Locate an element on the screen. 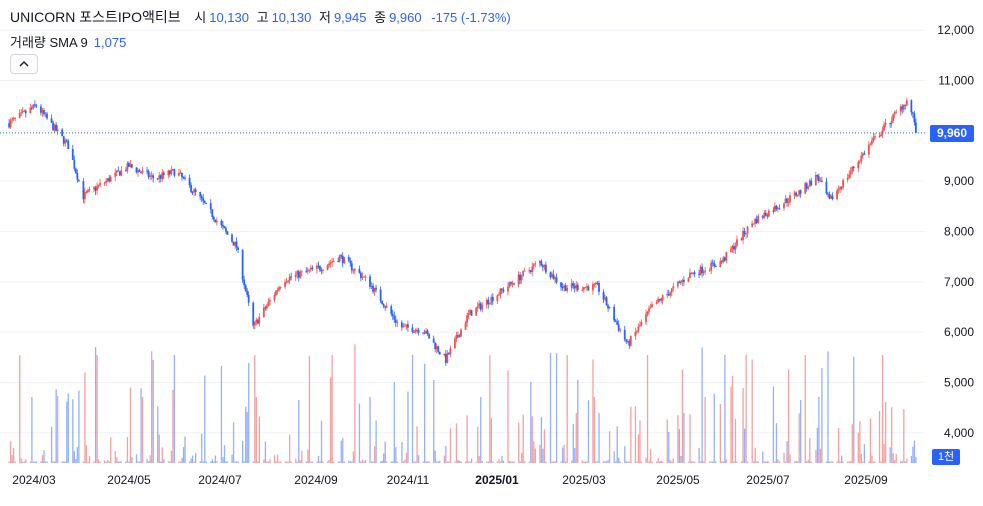  collapse-legend-button is located at coordinates (24, 64).